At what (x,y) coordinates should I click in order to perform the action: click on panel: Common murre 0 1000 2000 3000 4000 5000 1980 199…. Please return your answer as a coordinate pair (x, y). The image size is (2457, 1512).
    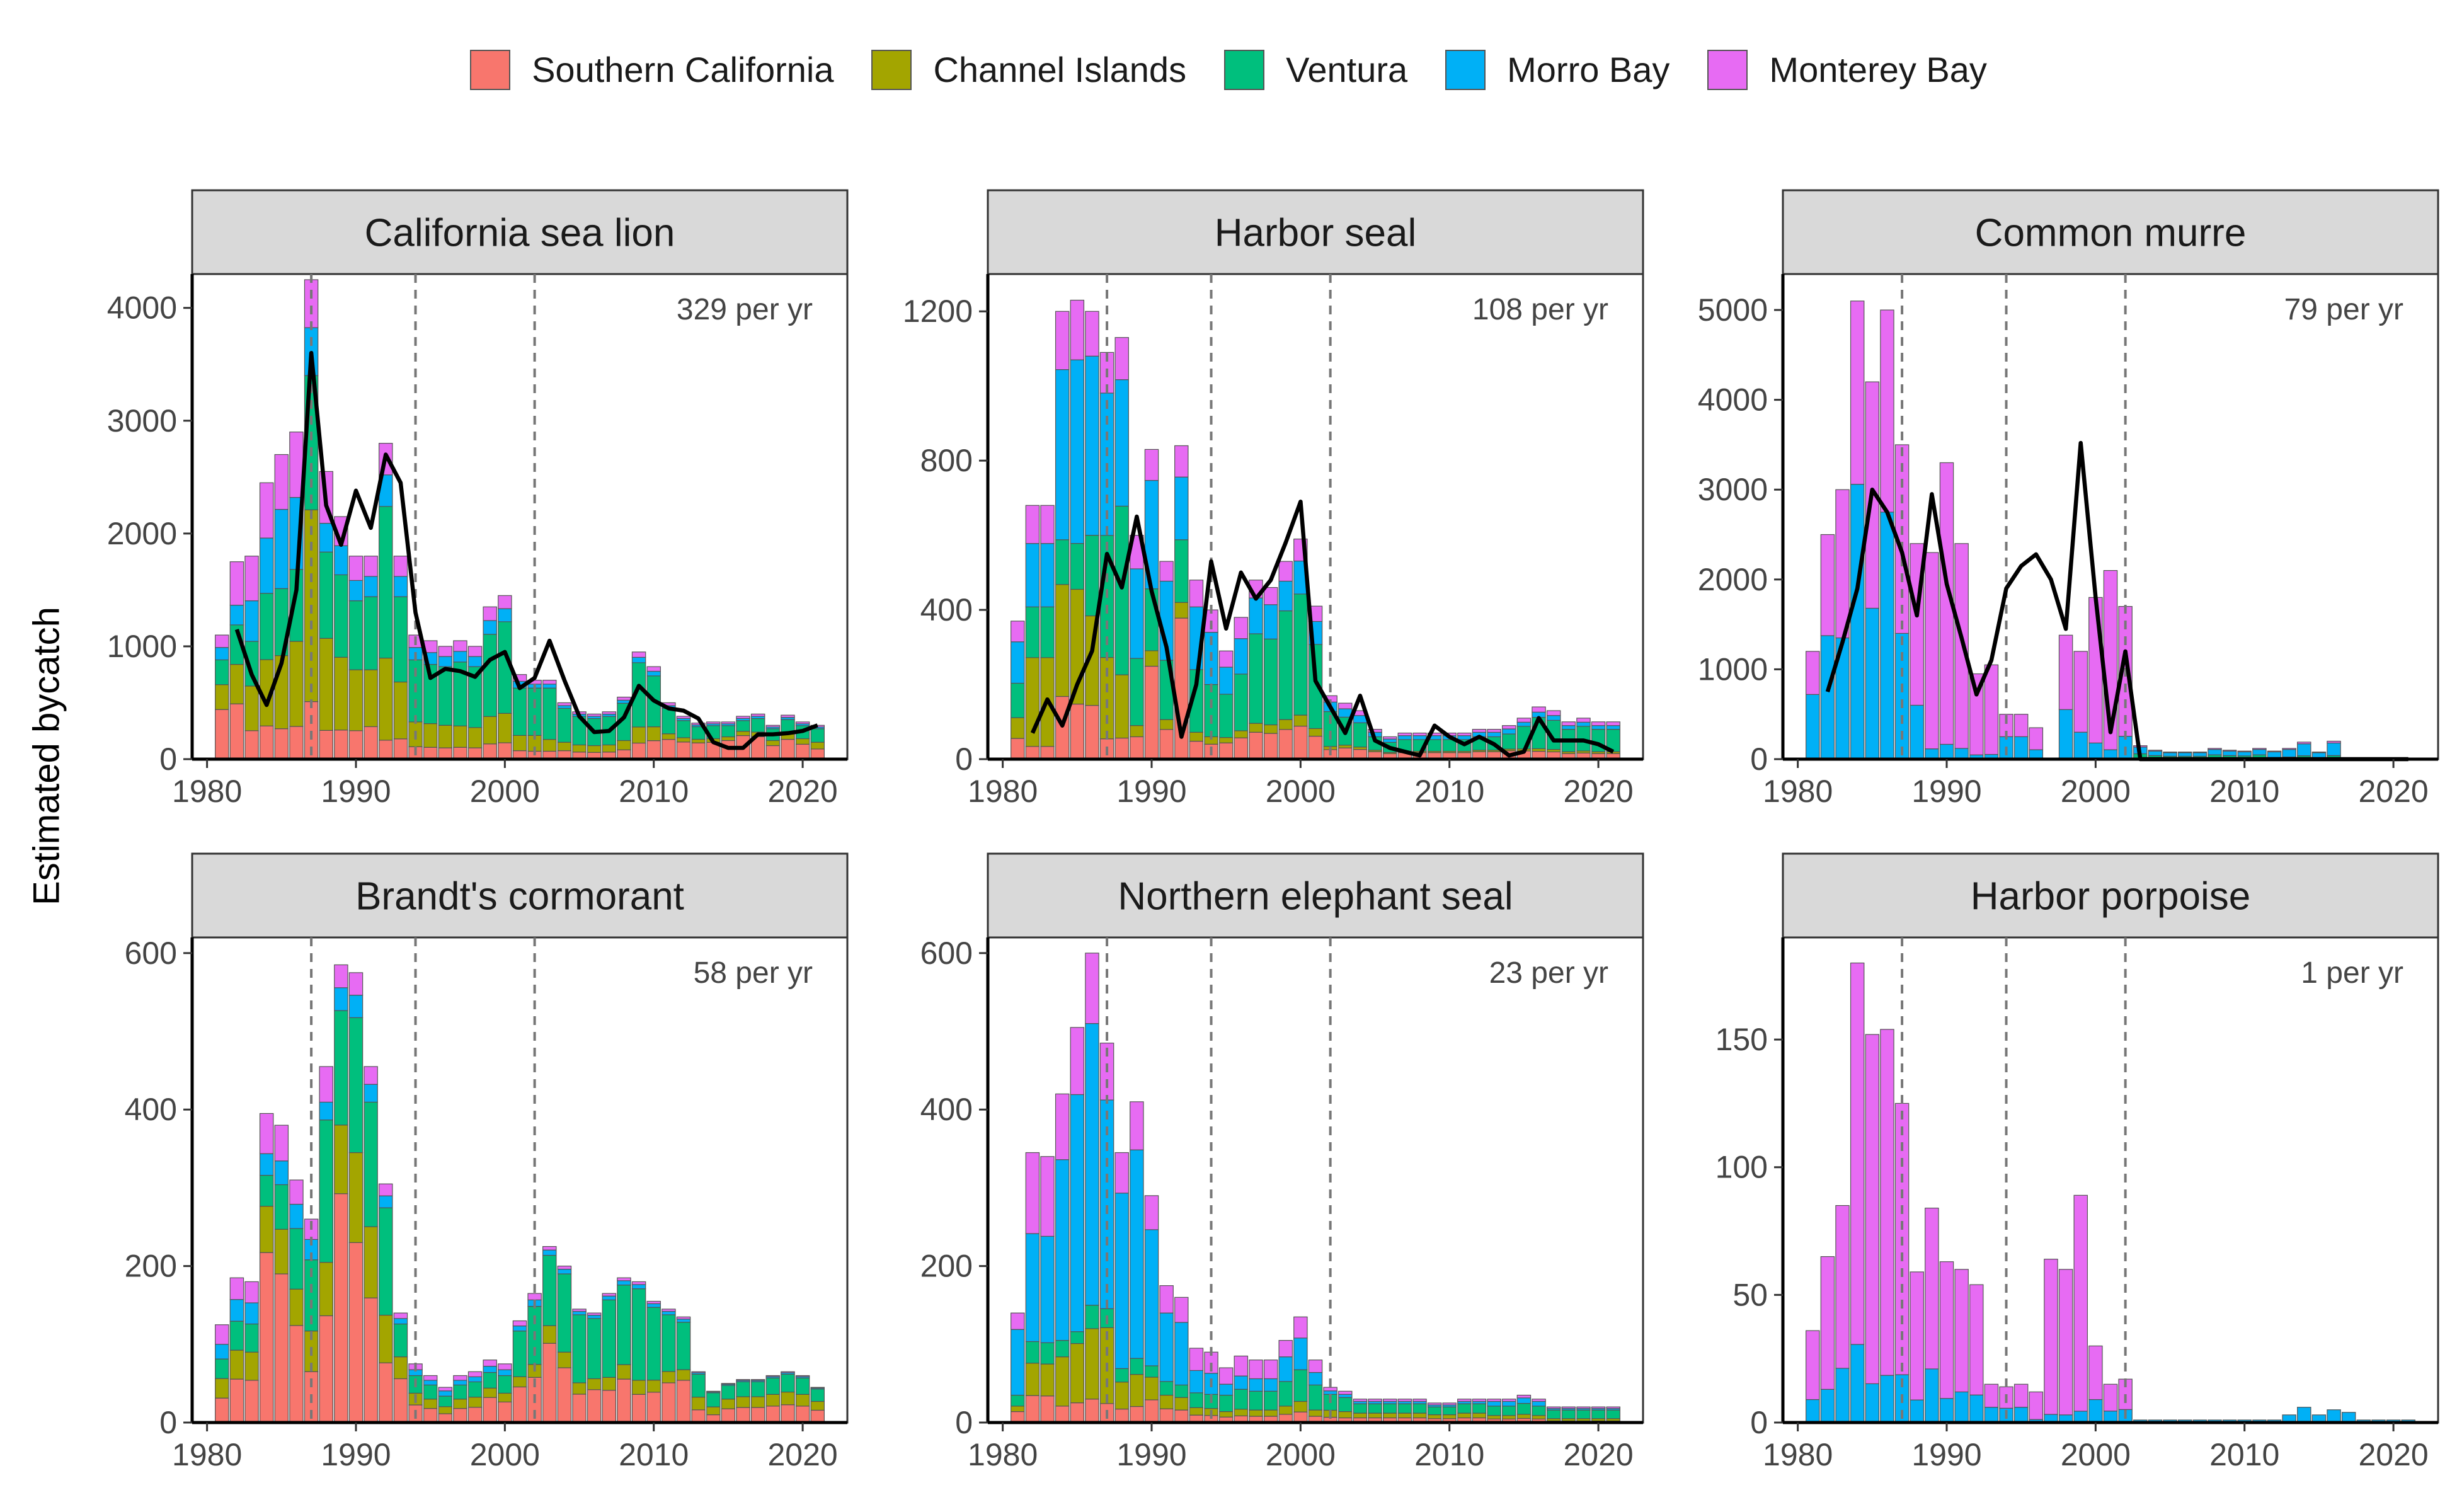
    Looking at the image, I should click on (2068, 499).